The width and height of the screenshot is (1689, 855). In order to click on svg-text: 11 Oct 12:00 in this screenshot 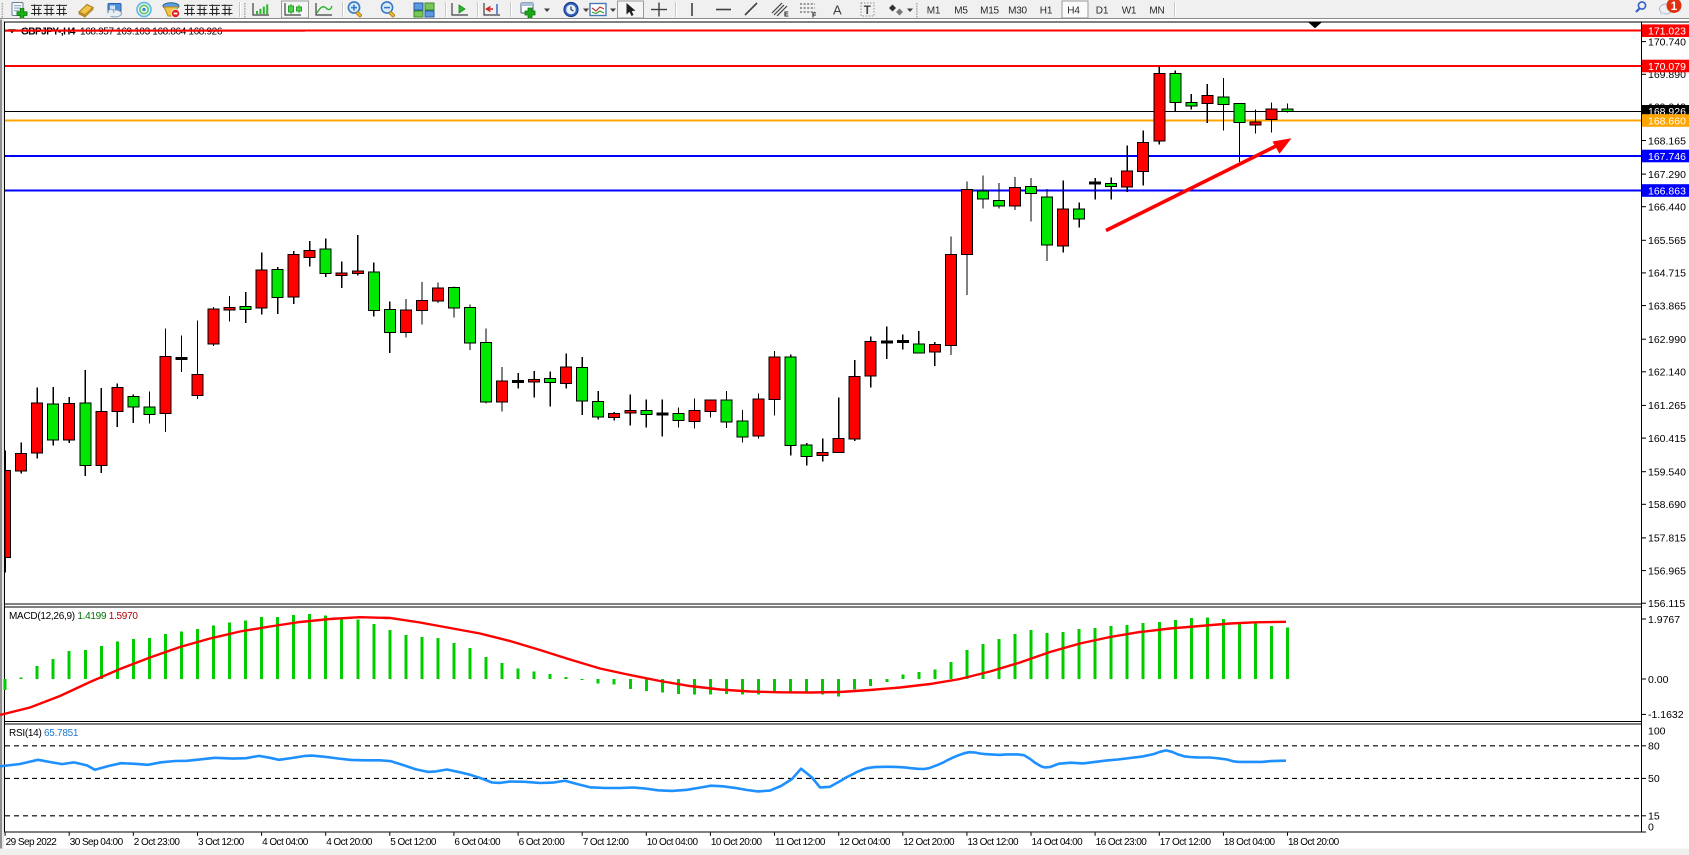, I will do `click(800, 842)`.